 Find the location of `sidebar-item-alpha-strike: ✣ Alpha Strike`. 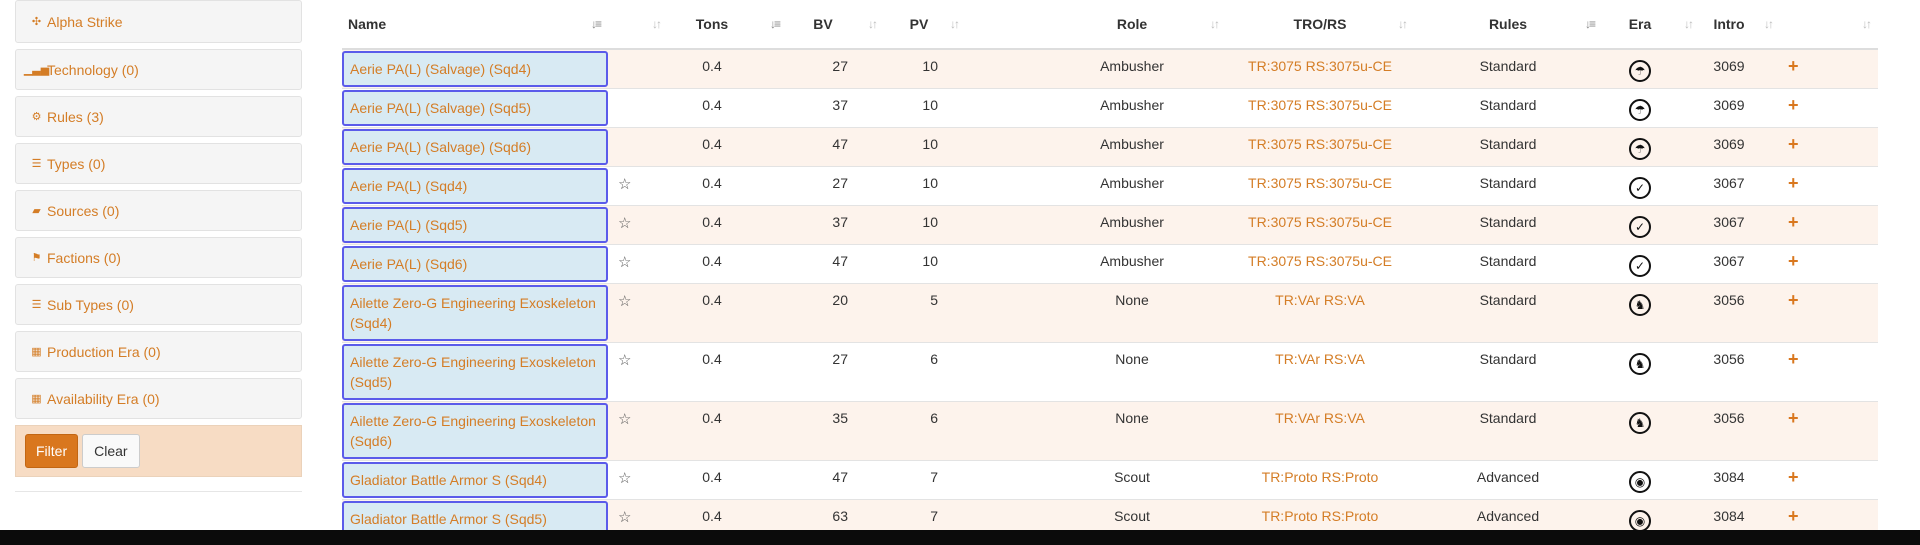

sidebar-item-alpha-strike: ✣ Alpha Strike is located at coordinates (158, 21).